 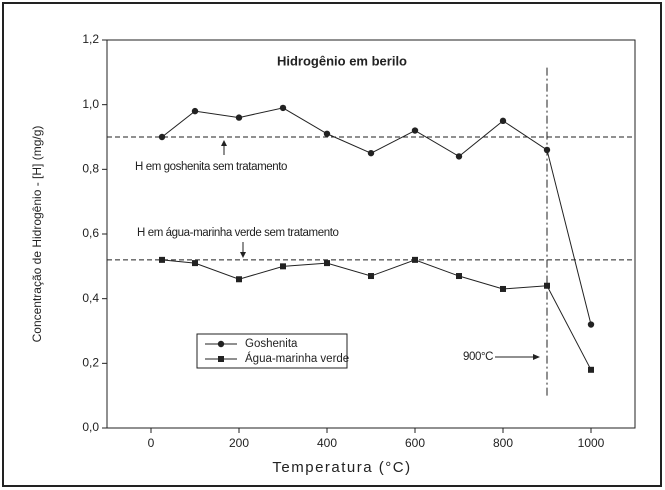 What do you see at coordinates (211, 167) in the screenshot?
I see `annotation: H em goshenita sem tratamento` at bounding box center [211, 167].